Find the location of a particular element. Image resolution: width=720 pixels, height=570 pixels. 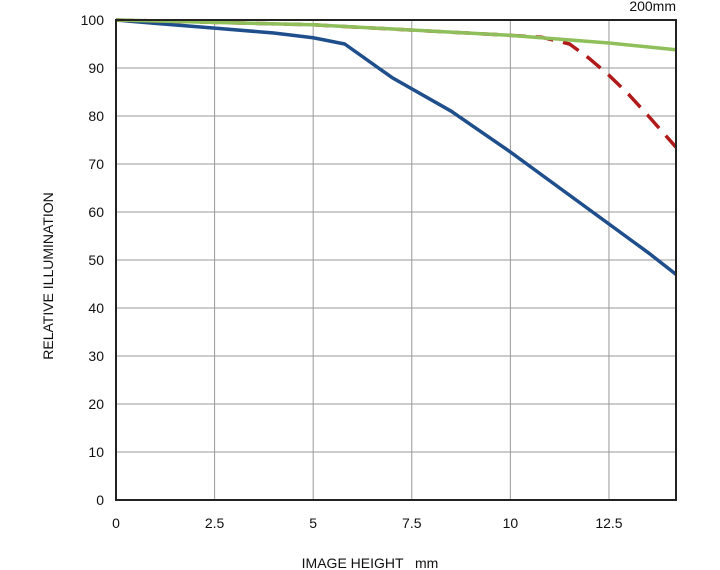

y-tick-label: 50 is located at coordinates (96, 260).